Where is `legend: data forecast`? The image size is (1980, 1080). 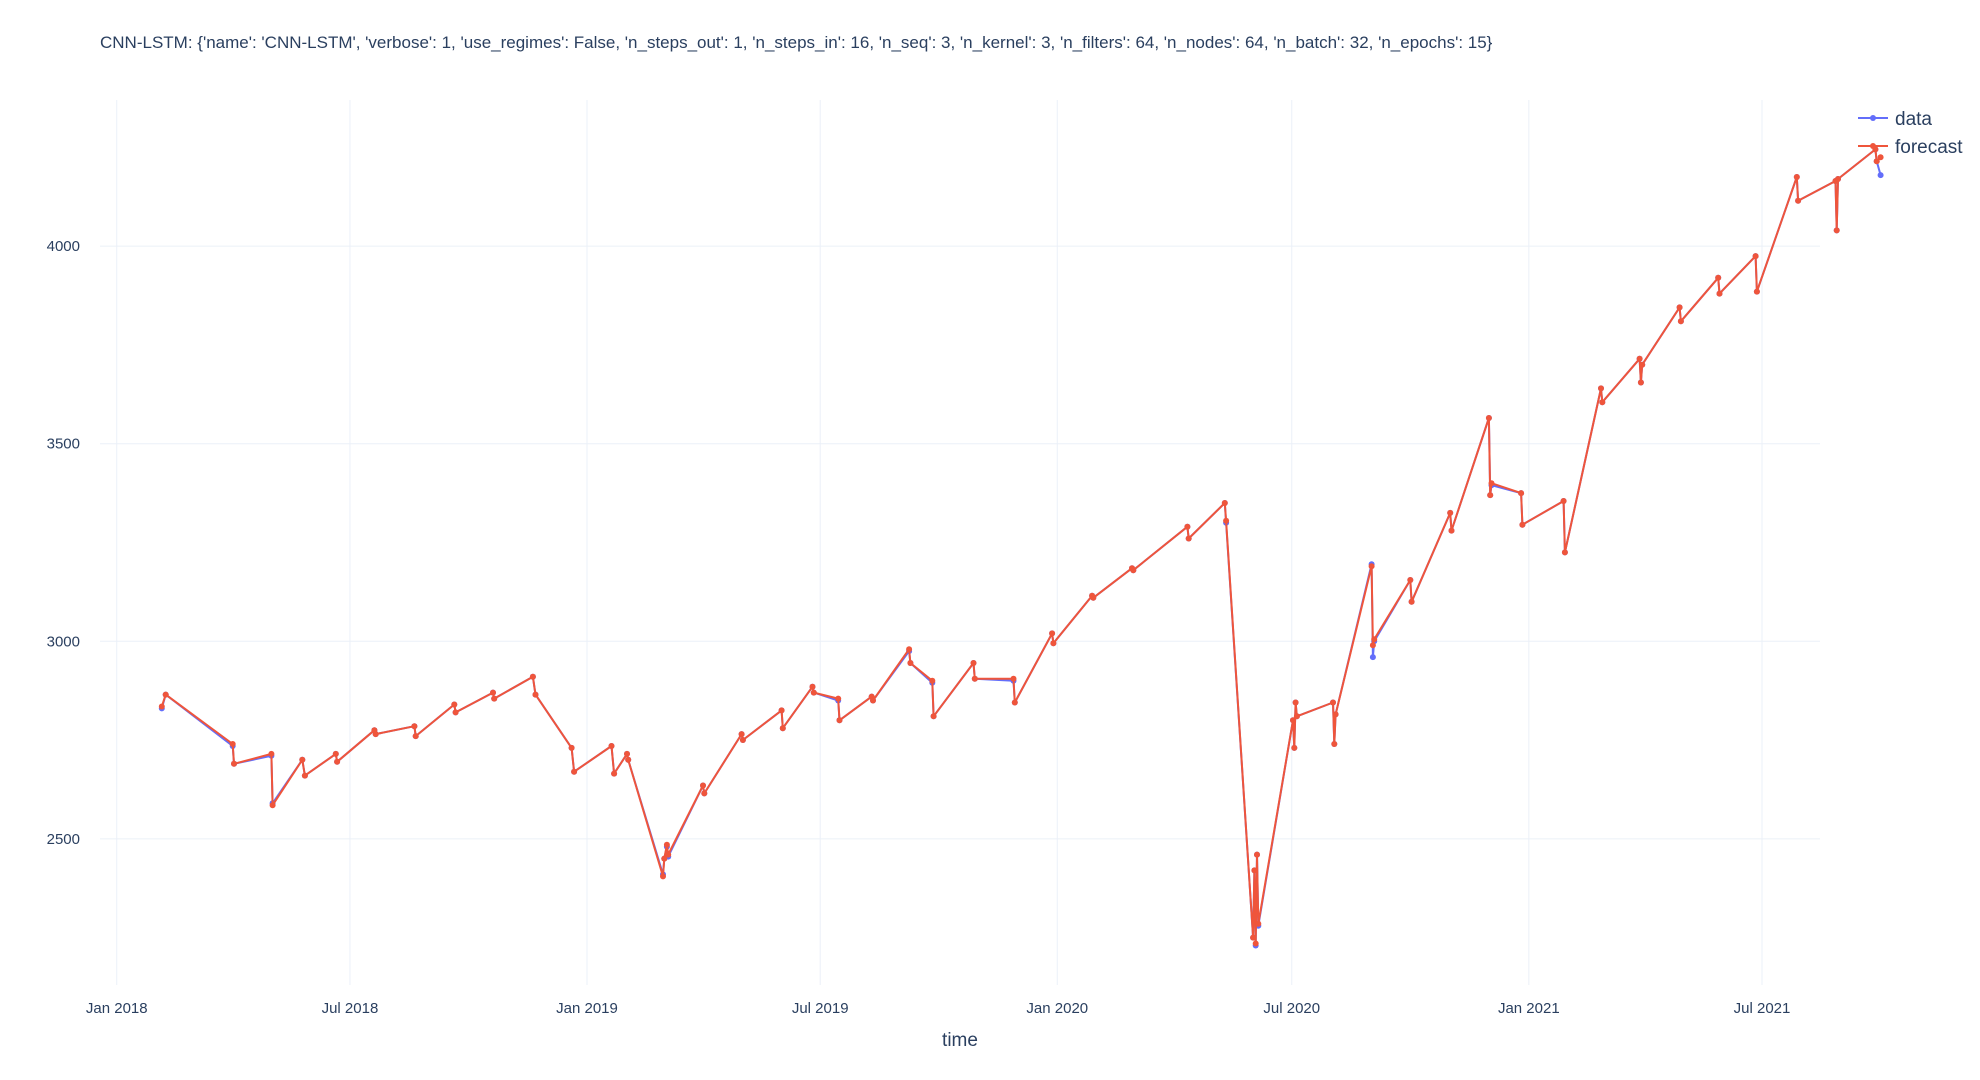
legend: data forecast is located at coordinates (1910, 133).